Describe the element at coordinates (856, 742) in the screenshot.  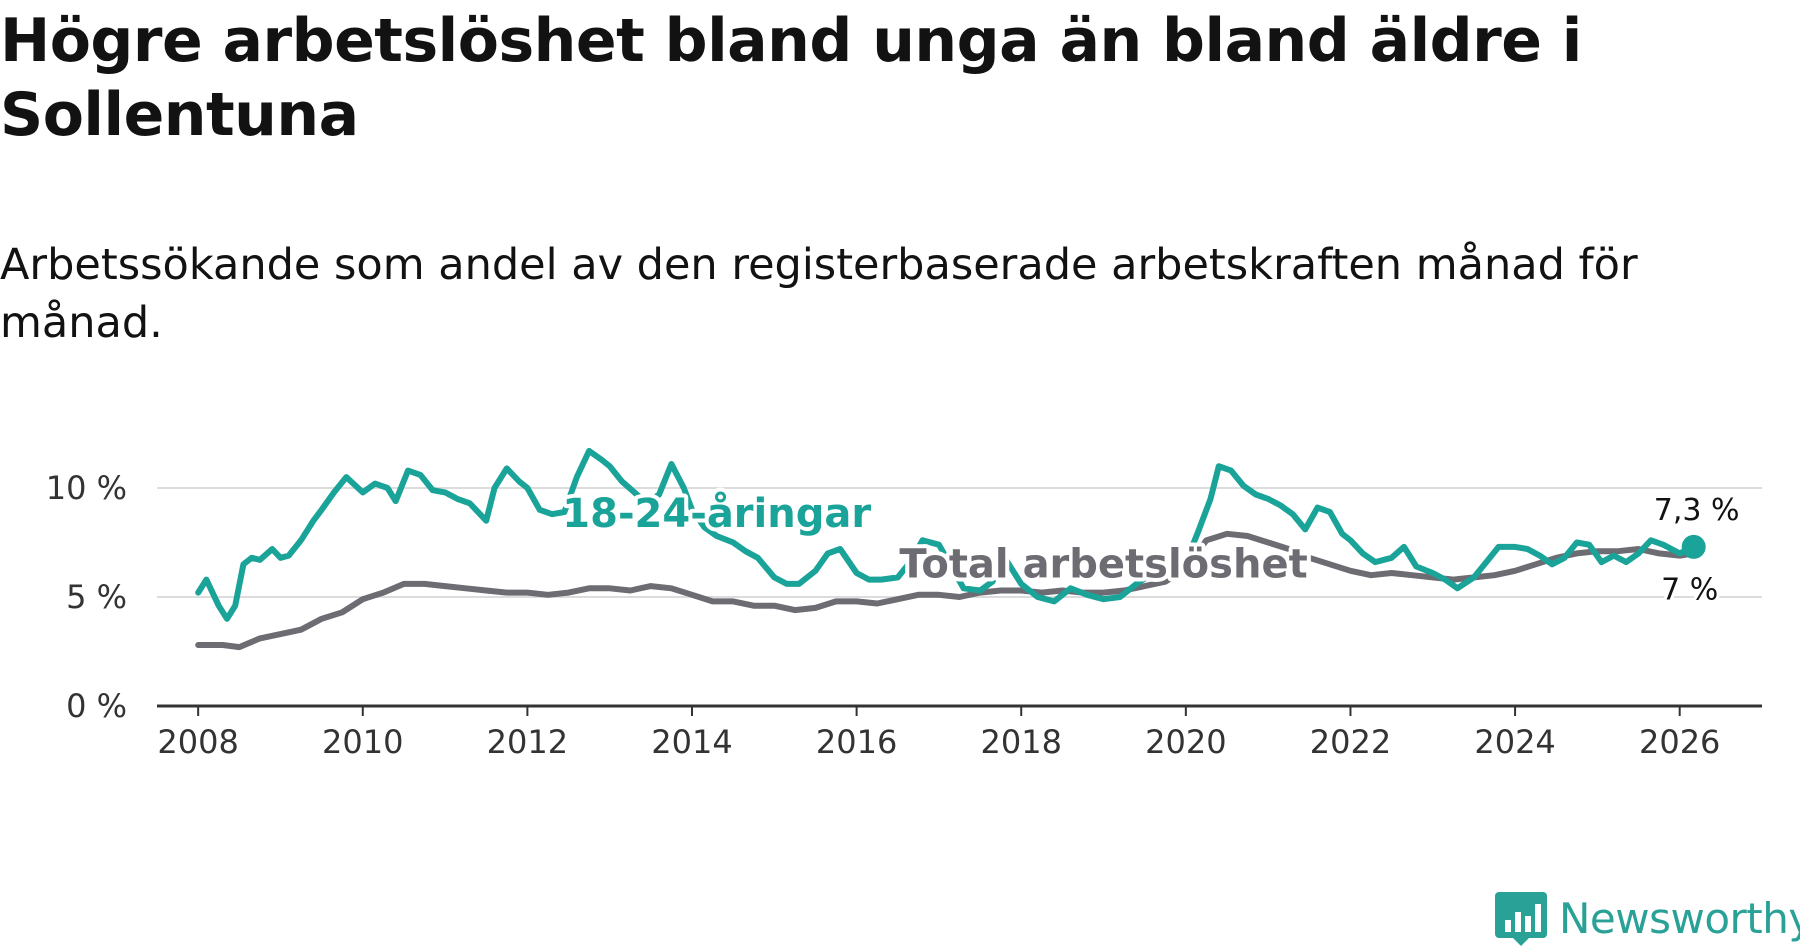
I see `x-tick-label: 2016` at that location.